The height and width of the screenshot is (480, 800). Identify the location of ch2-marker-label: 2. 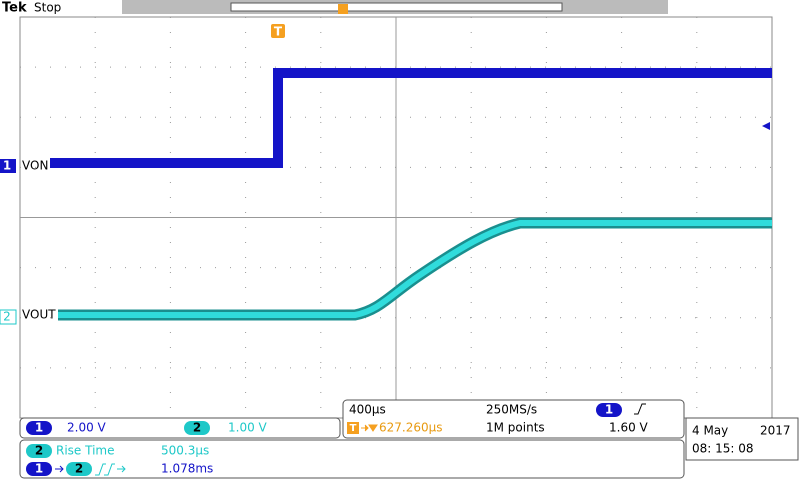
(7, 317).